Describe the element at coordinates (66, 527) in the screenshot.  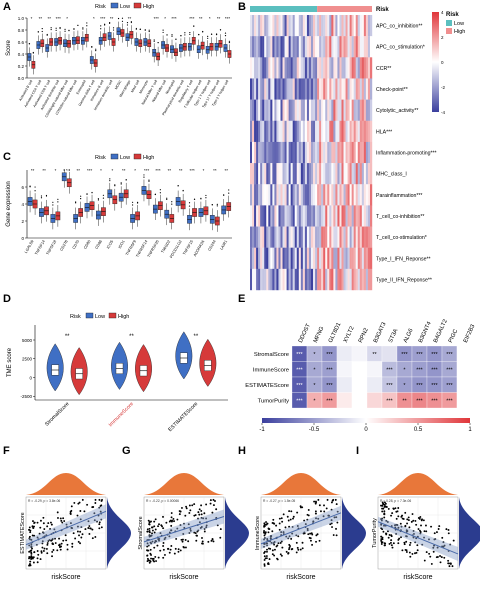
I see `panel-f-confidence-band` at that location.